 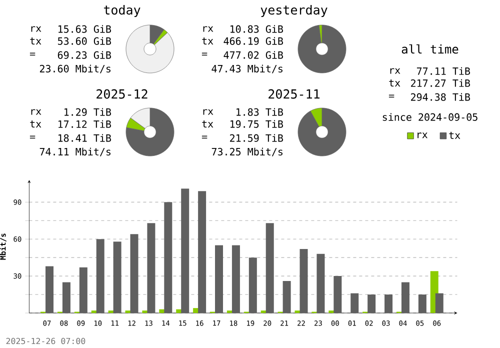 I want to click on text: 1.29 TiB, so click(x=87, y=112).